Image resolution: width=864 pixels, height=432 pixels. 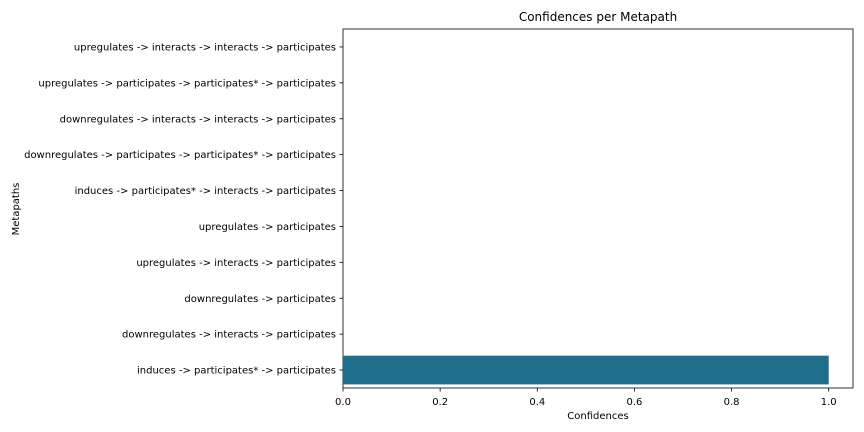 What do you see at coordinates (236, 263) in the screenshot?
I see `y-tick-label: upregulates -> interacts -> participates` at bounding box center [236, 263].